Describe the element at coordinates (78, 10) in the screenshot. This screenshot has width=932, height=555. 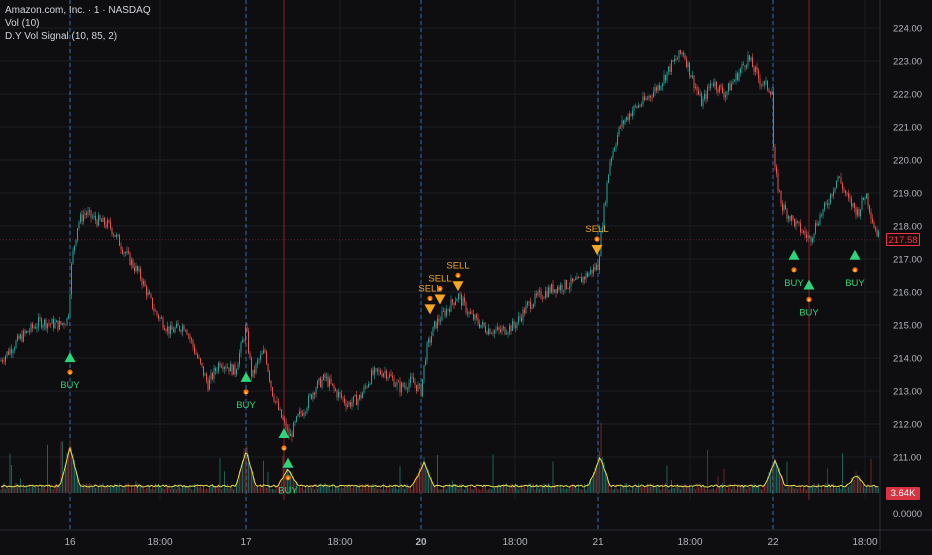
I see `symbol-title: Amazon.com, Inc. · 1 · NASDAQ` at that location.